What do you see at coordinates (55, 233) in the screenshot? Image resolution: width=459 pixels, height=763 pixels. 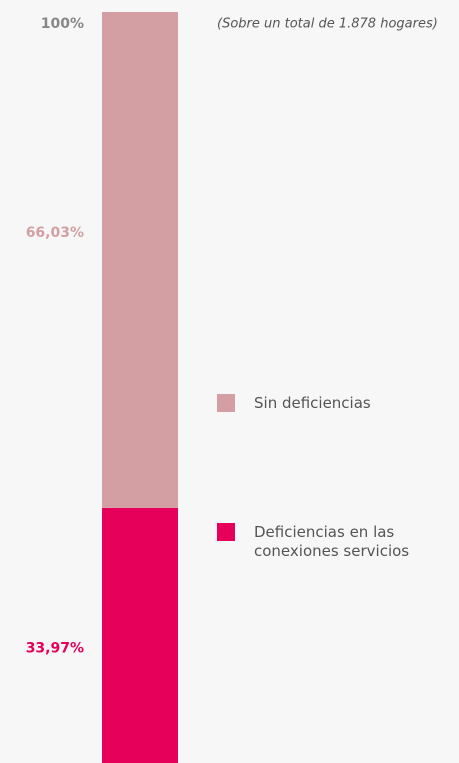 I see `value-label: 66,03%` at bounding box center [55, 233].